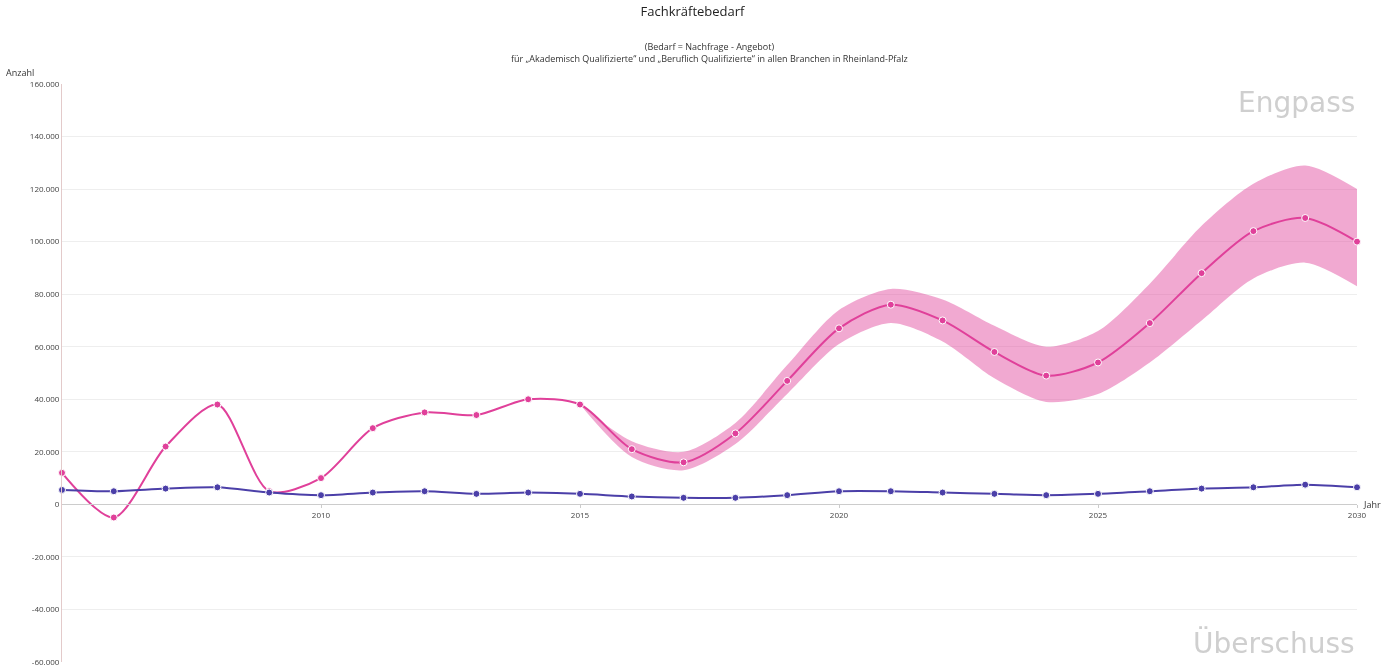 This screenshot has height=668, width=1385. I want to click on y-tick-label: 80.000, so click(47, 293).